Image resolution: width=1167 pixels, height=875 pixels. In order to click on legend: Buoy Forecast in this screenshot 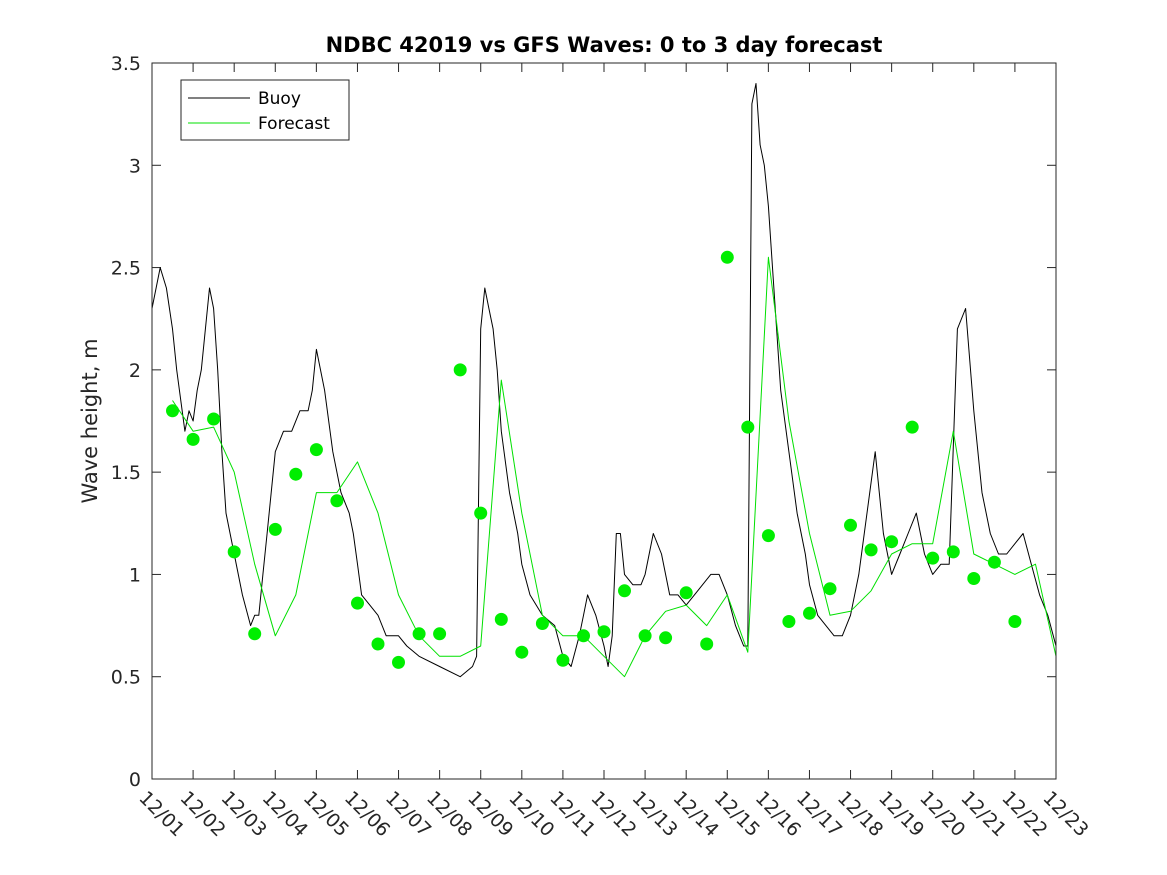, I will do `click(265, 110)`.